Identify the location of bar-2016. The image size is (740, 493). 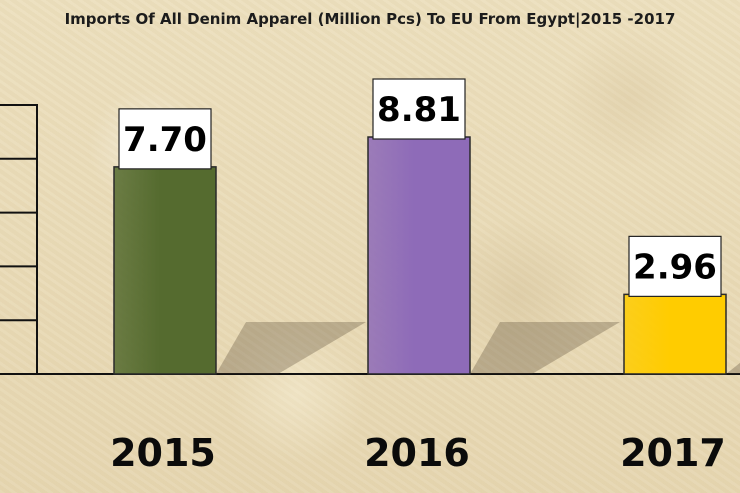
(419, 255).